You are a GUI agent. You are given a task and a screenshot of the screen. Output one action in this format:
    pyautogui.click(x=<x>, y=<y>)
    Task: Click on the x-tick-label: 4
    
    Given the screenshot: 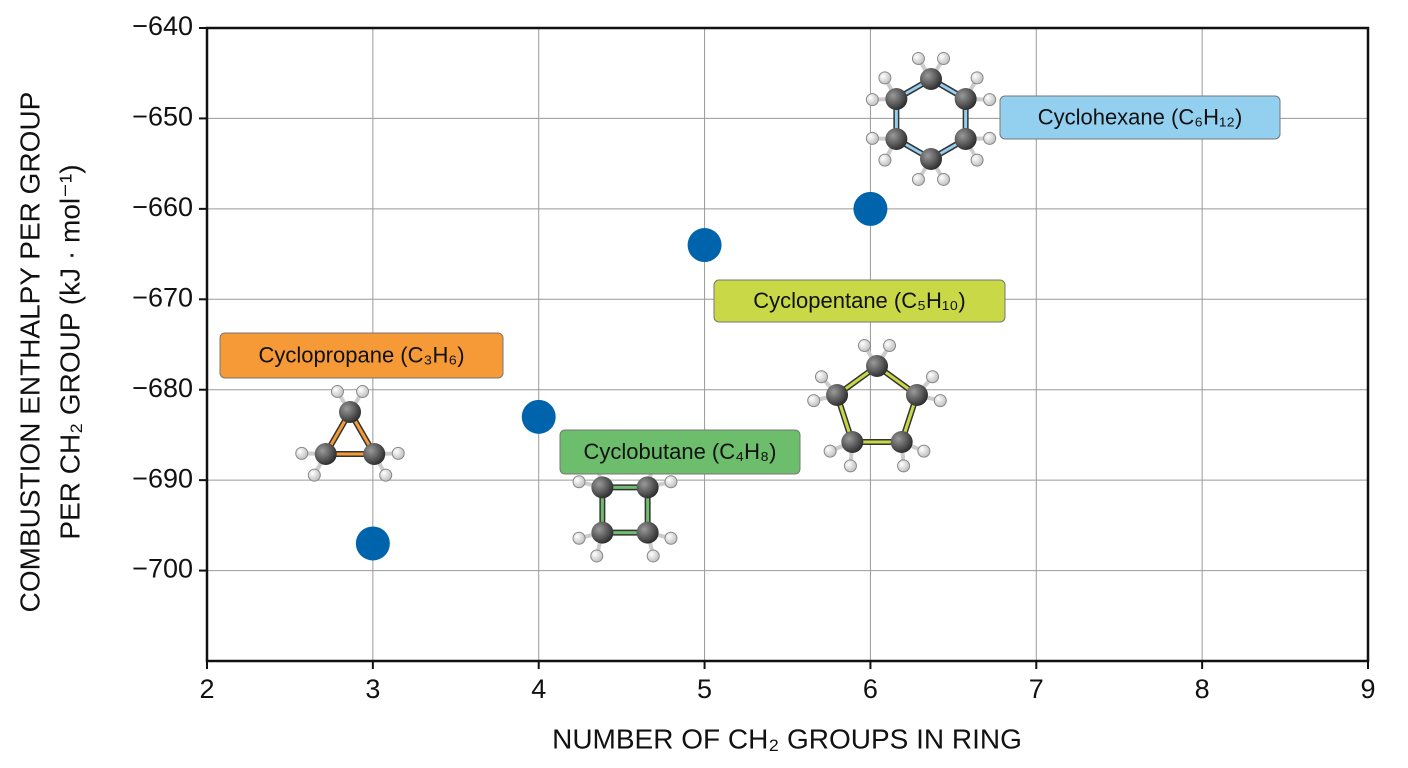 What is the action you would take?
    pyautogui.click(x=538, y=689)
    